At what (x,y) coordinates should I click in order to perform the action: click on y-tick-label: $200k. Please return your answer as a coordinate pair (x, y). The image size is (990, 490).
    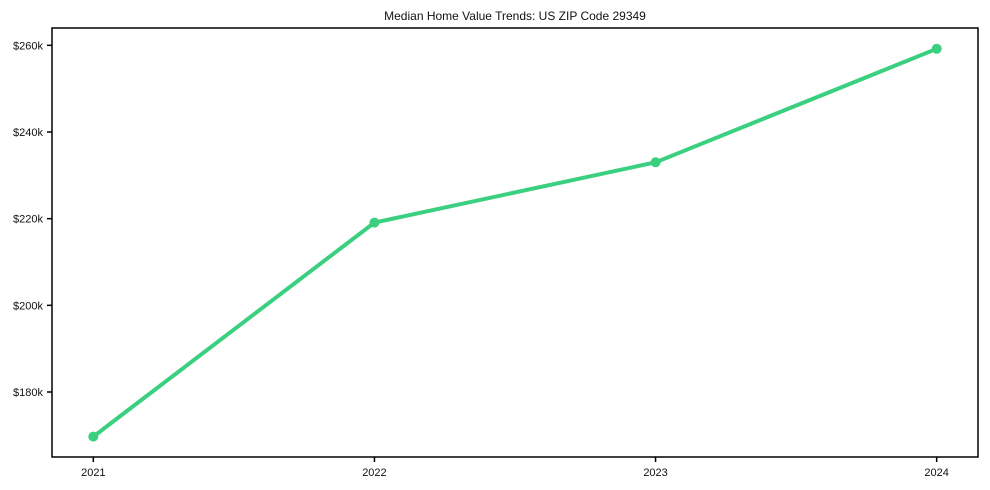
    Looking at the image, I should click on (28, 306).